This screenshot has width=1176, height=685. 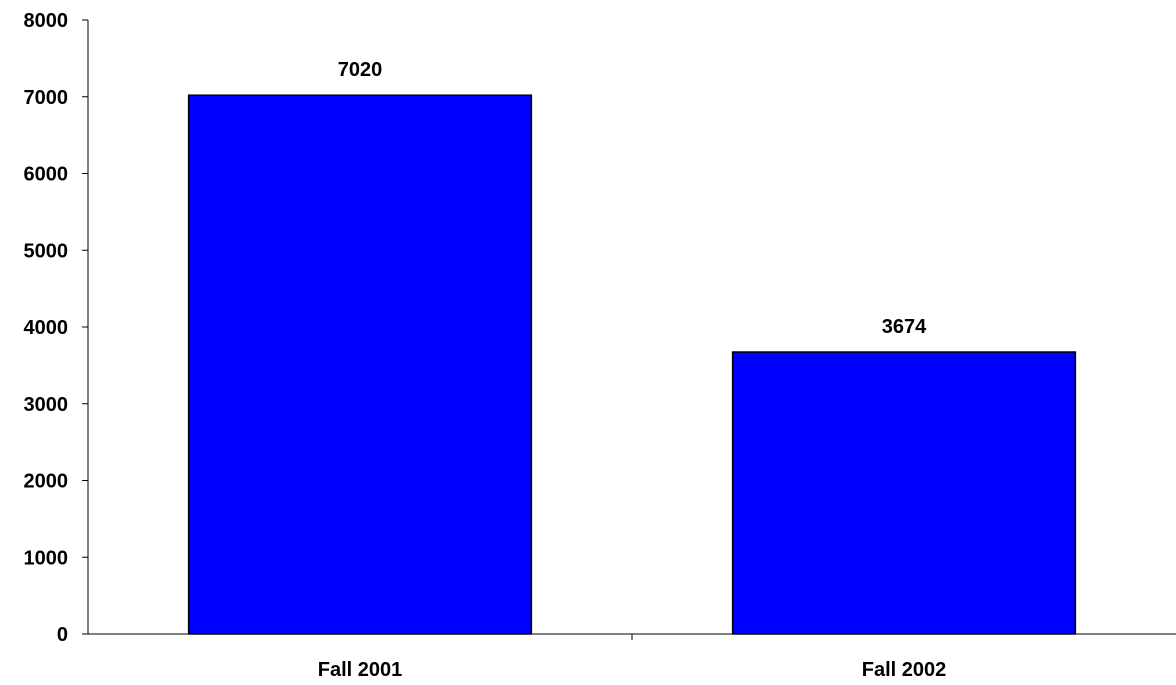 What do you see at coordinates (46, 175) in the screenshot?
I see `y-tick-label: 6000` at bounding box center [46, 175].